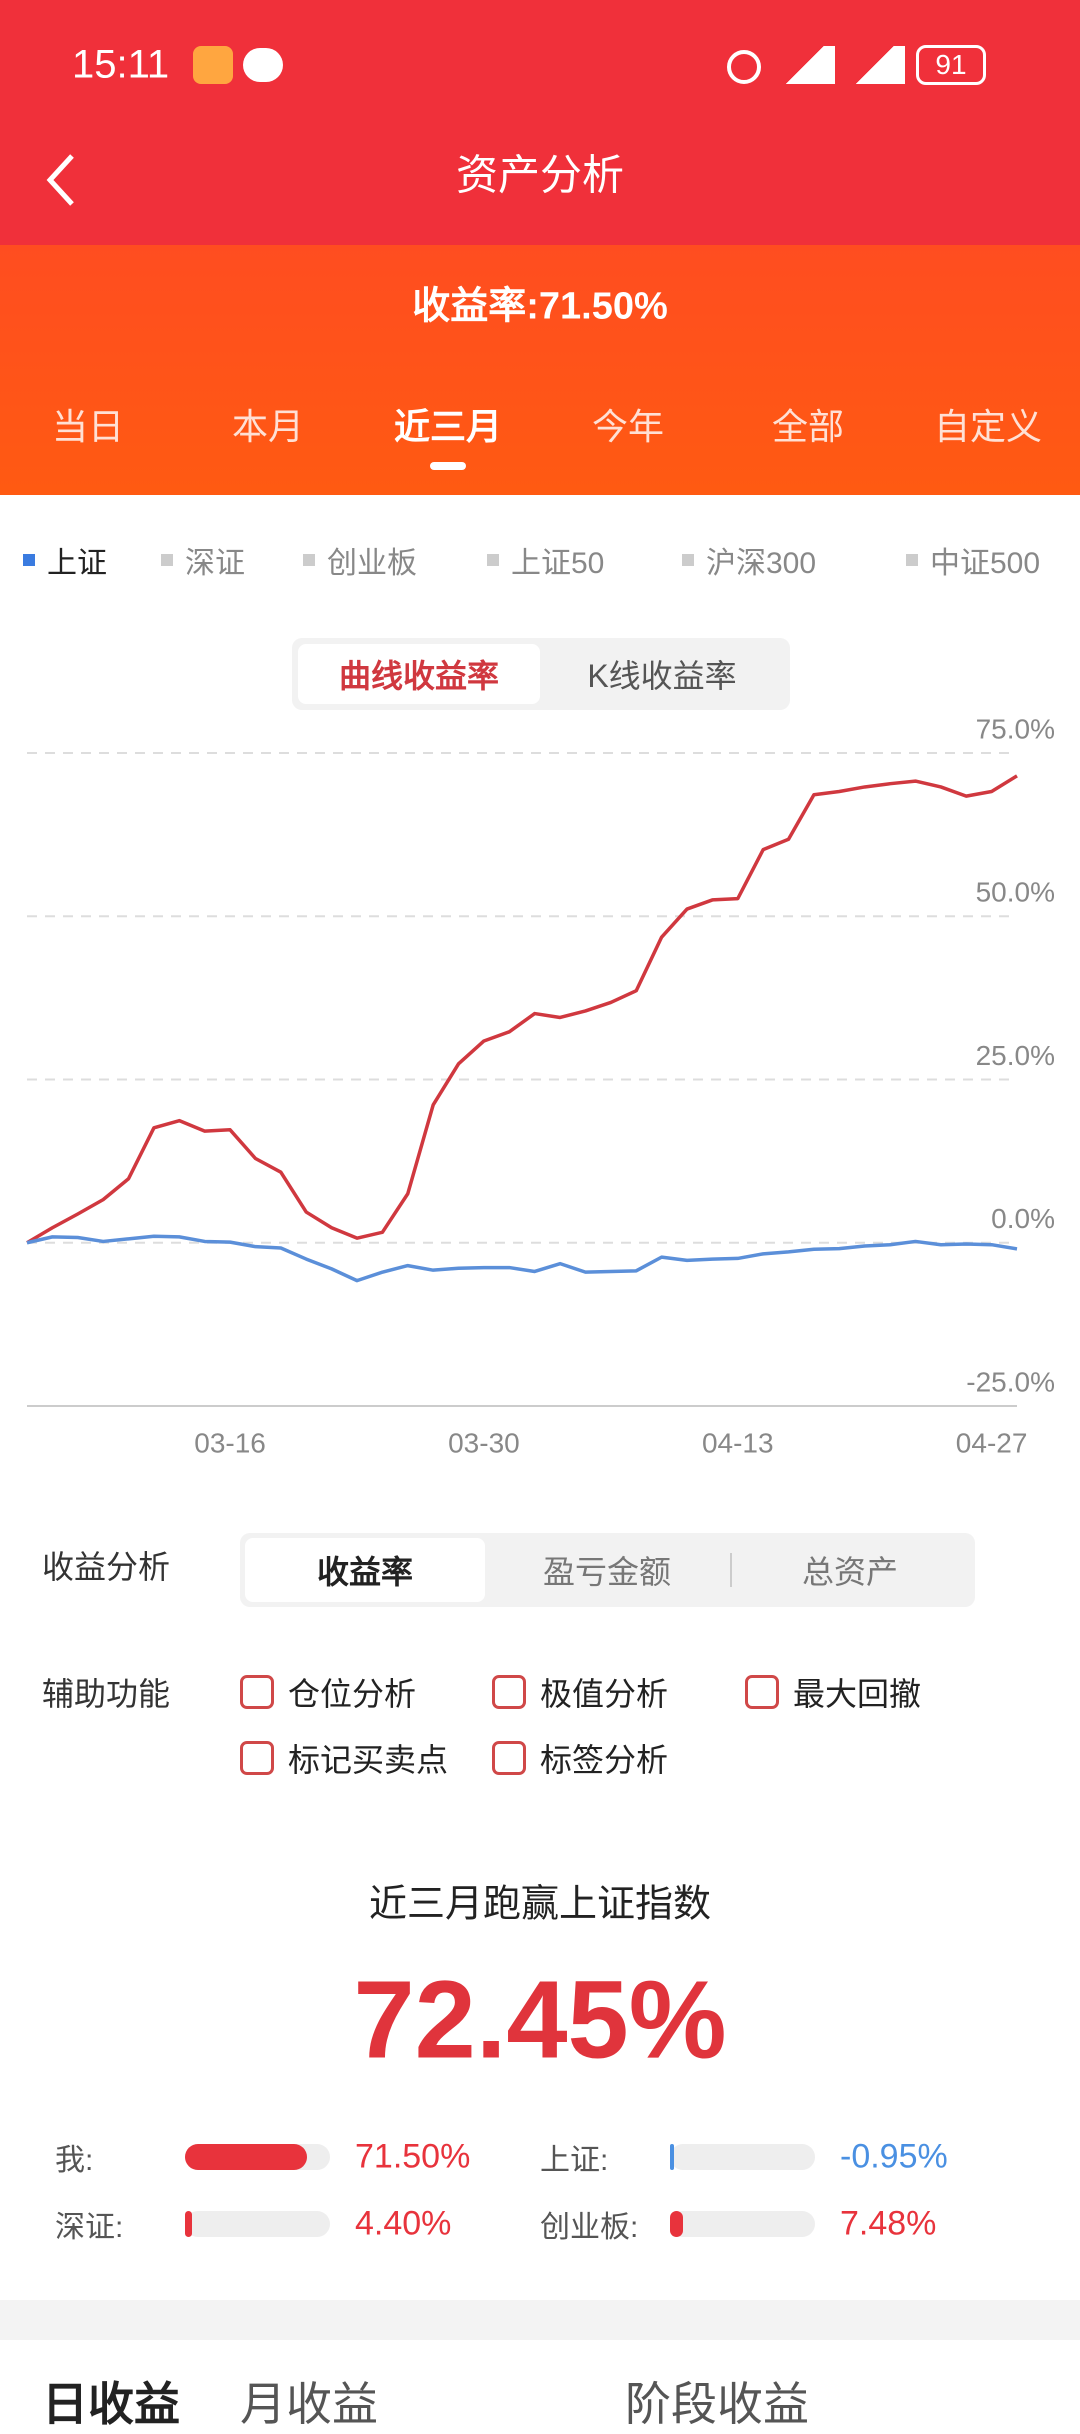  Describe the element at coordinates (89, 2227) in the screenshot. I see `compare-label: 深证:` at that location.